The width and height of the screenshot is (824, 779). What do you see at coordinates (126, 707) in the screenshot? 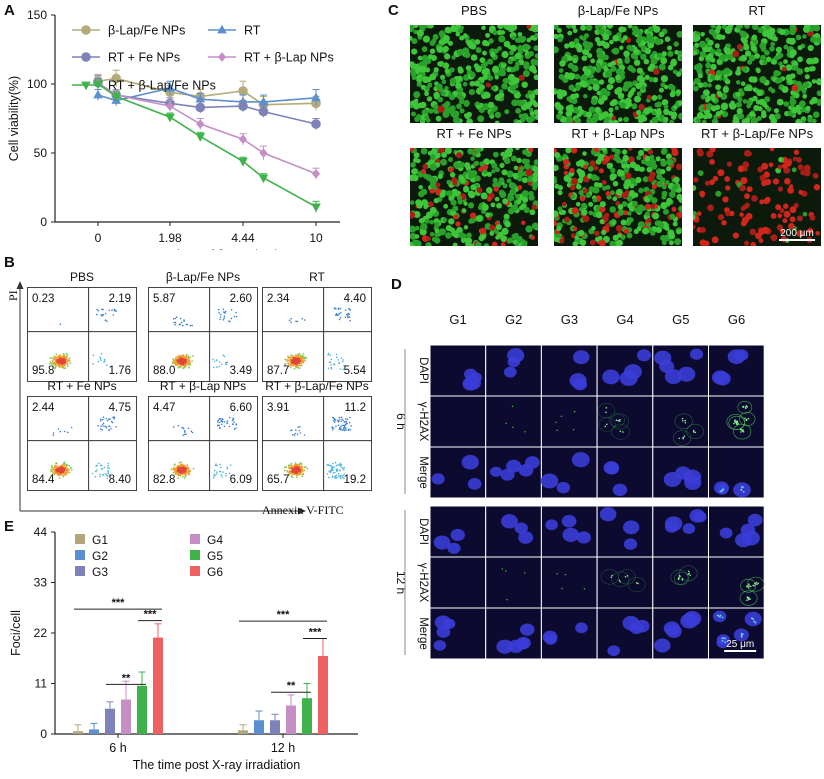
I see `bar-6h-G4` at bounding box center [126, 707].